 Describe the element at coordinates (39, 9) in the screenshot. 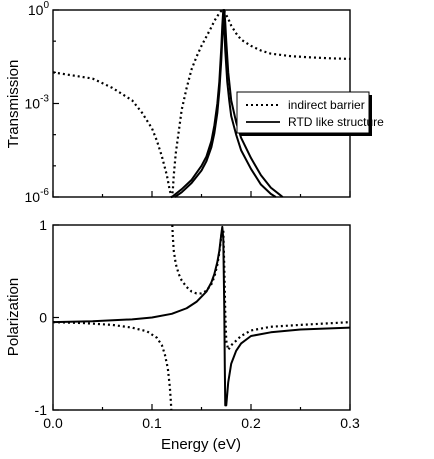

I see `transmission-y-tick-label: 10⁰` at that location.